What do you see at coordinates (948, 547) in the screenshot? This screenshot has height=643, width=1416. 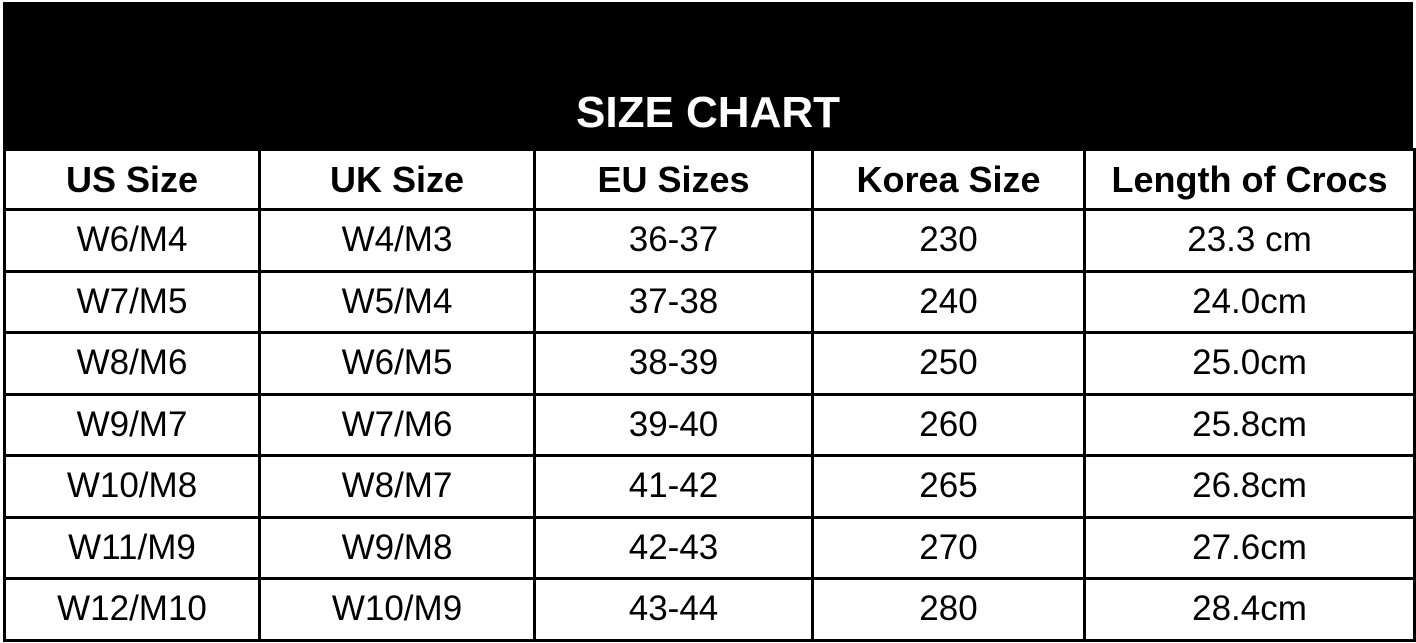 I see `table-cell: 270` at bounding box center [948, 547].